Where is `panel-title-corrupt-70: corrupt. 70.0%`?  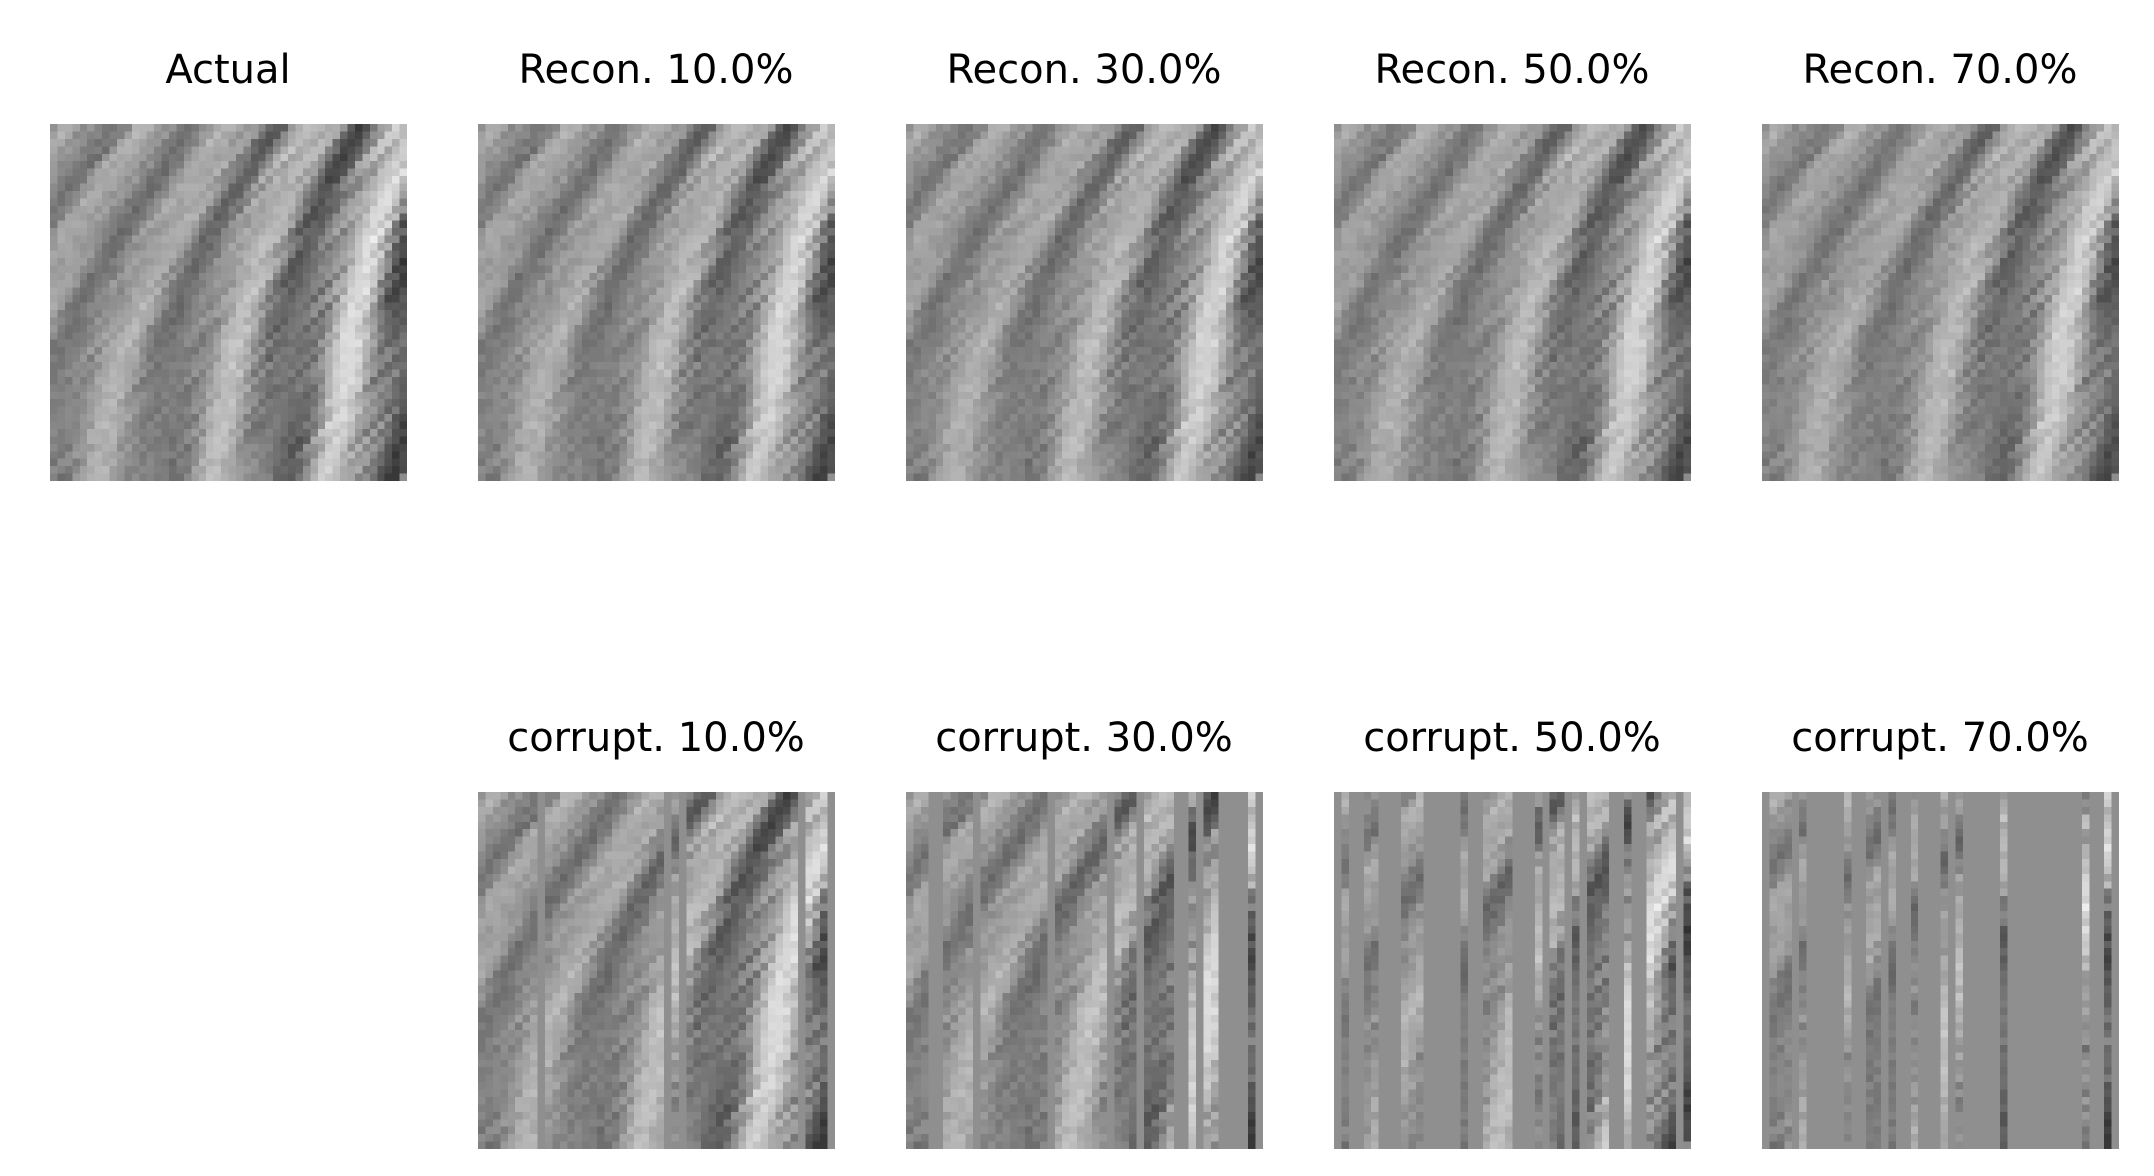 panel-title-corrupt-70: corrupt. 70.0% is located at coordinates (1940, 738).